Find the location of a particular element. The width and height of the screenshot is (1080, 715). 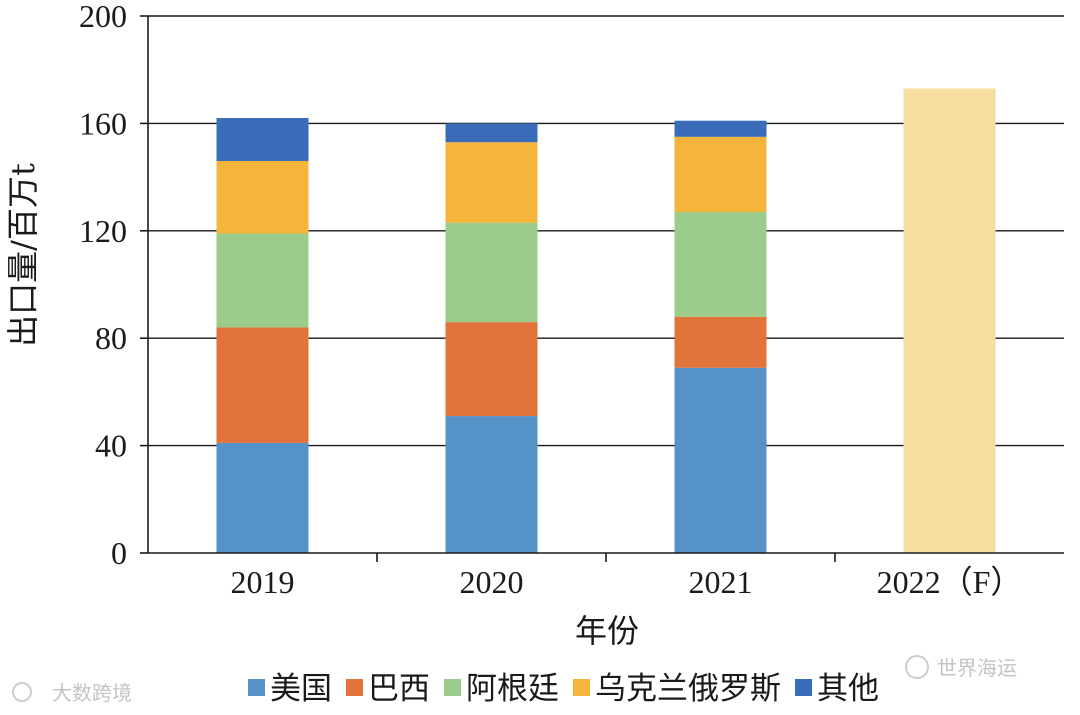

x-tick-labels: 2019 2020 2021 2022（F） is located at coordinates (627, 582).